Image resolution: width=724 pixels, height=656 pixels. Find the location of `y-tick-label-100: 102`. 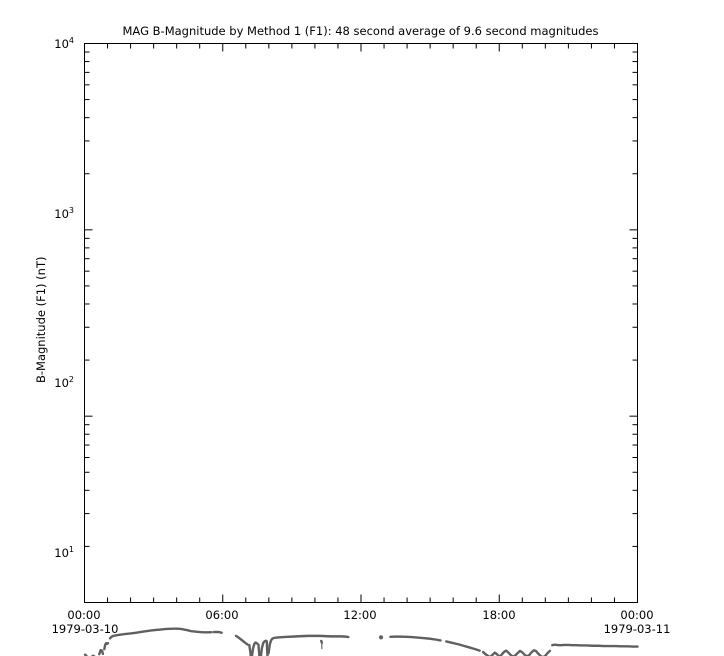

y-tick-label-100: 102 is located at coordinates (64, 382).